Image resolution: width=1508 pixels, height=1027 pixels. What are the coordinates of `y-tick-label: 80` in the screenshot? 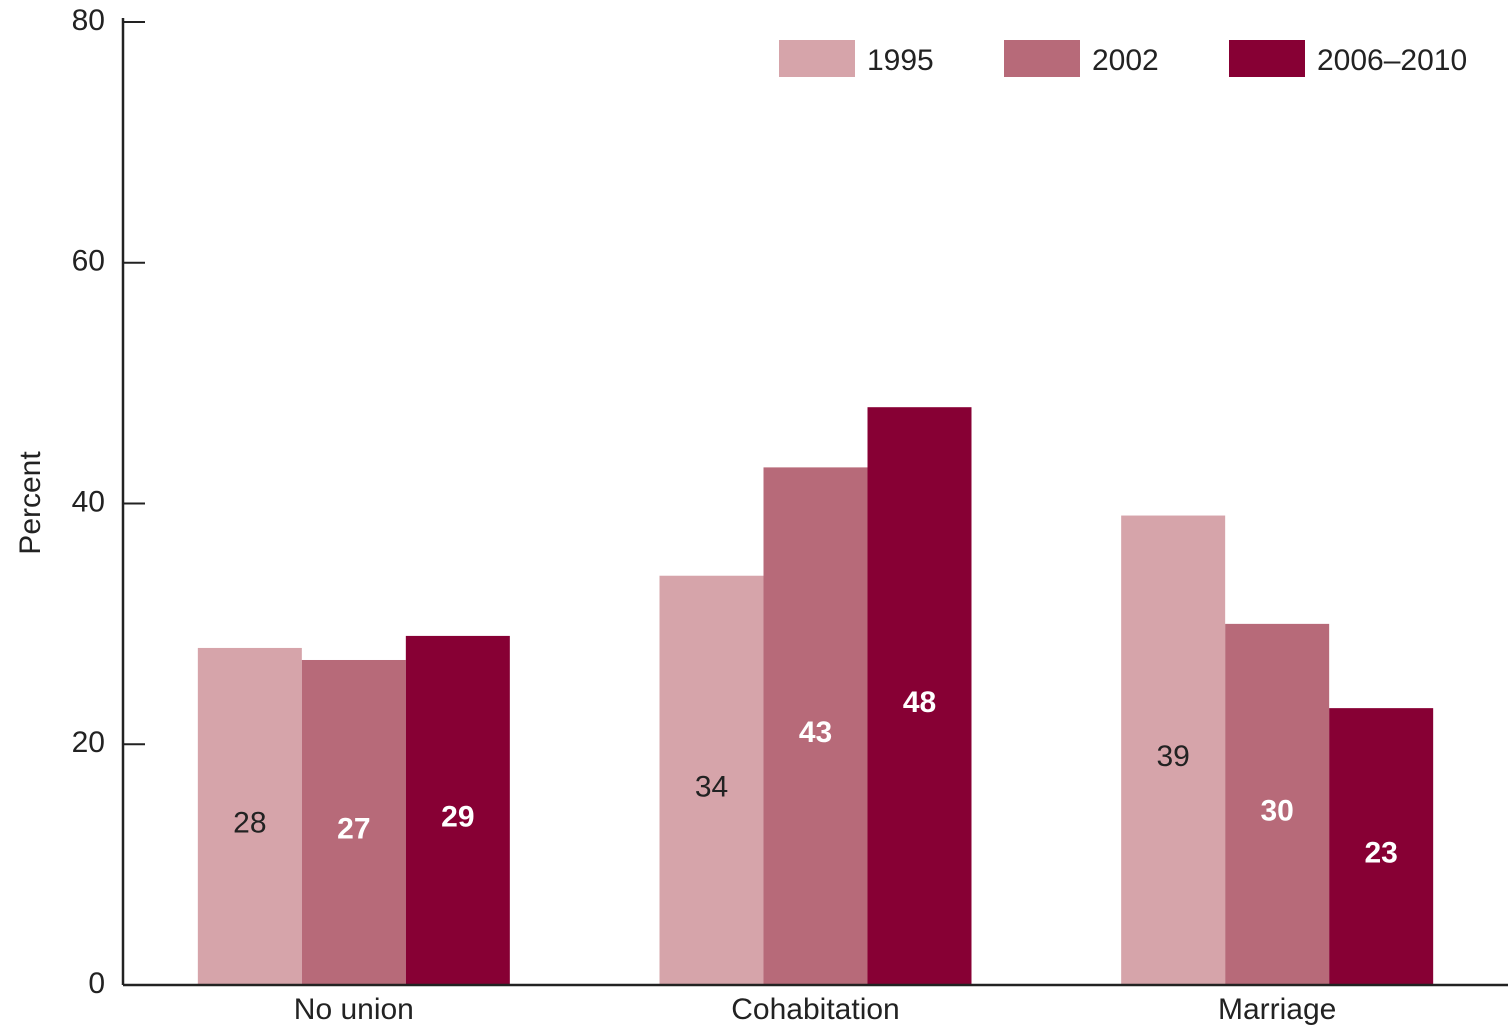 It's located at (88, 20).